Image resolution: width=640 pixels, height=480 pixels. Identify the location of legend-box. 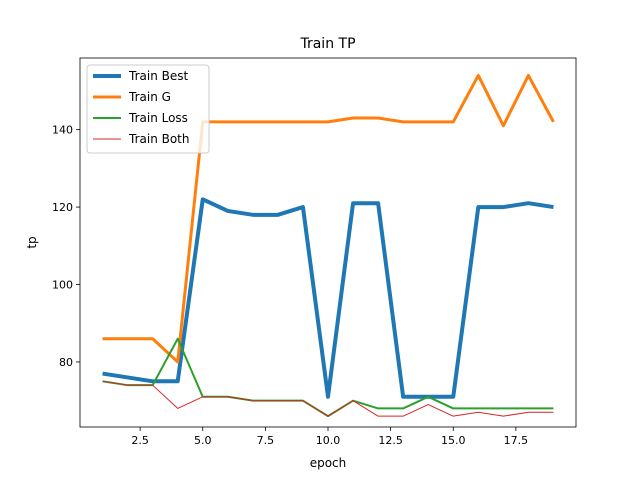
(148, 109).